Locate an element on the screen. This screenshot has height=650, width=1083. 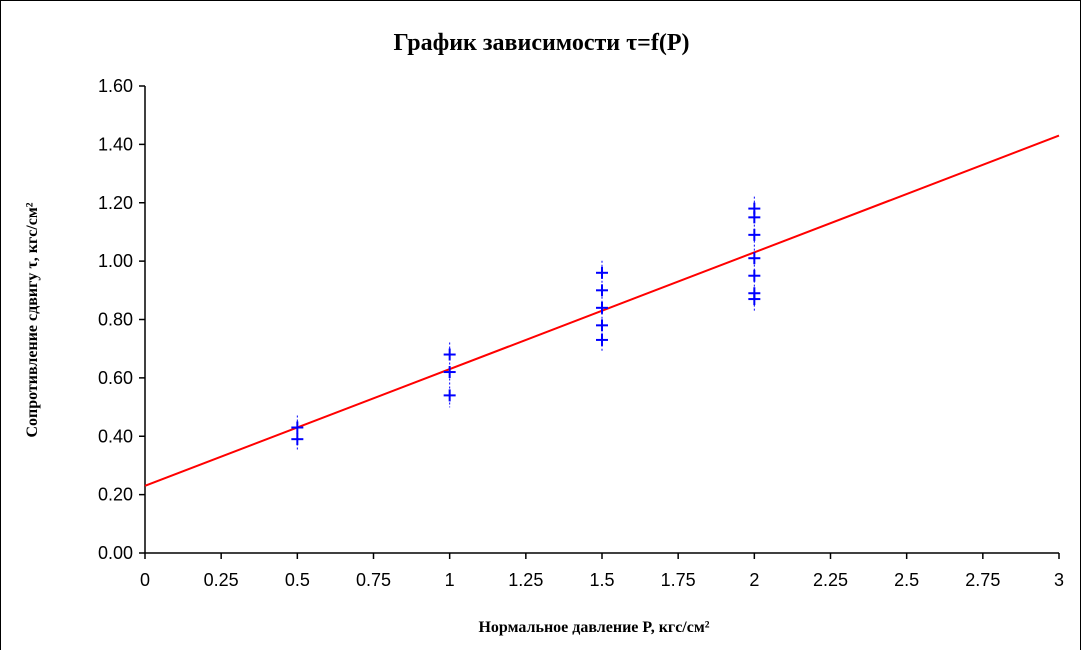
x-tick-label: 1.5 is located at coordinates (601, 580).